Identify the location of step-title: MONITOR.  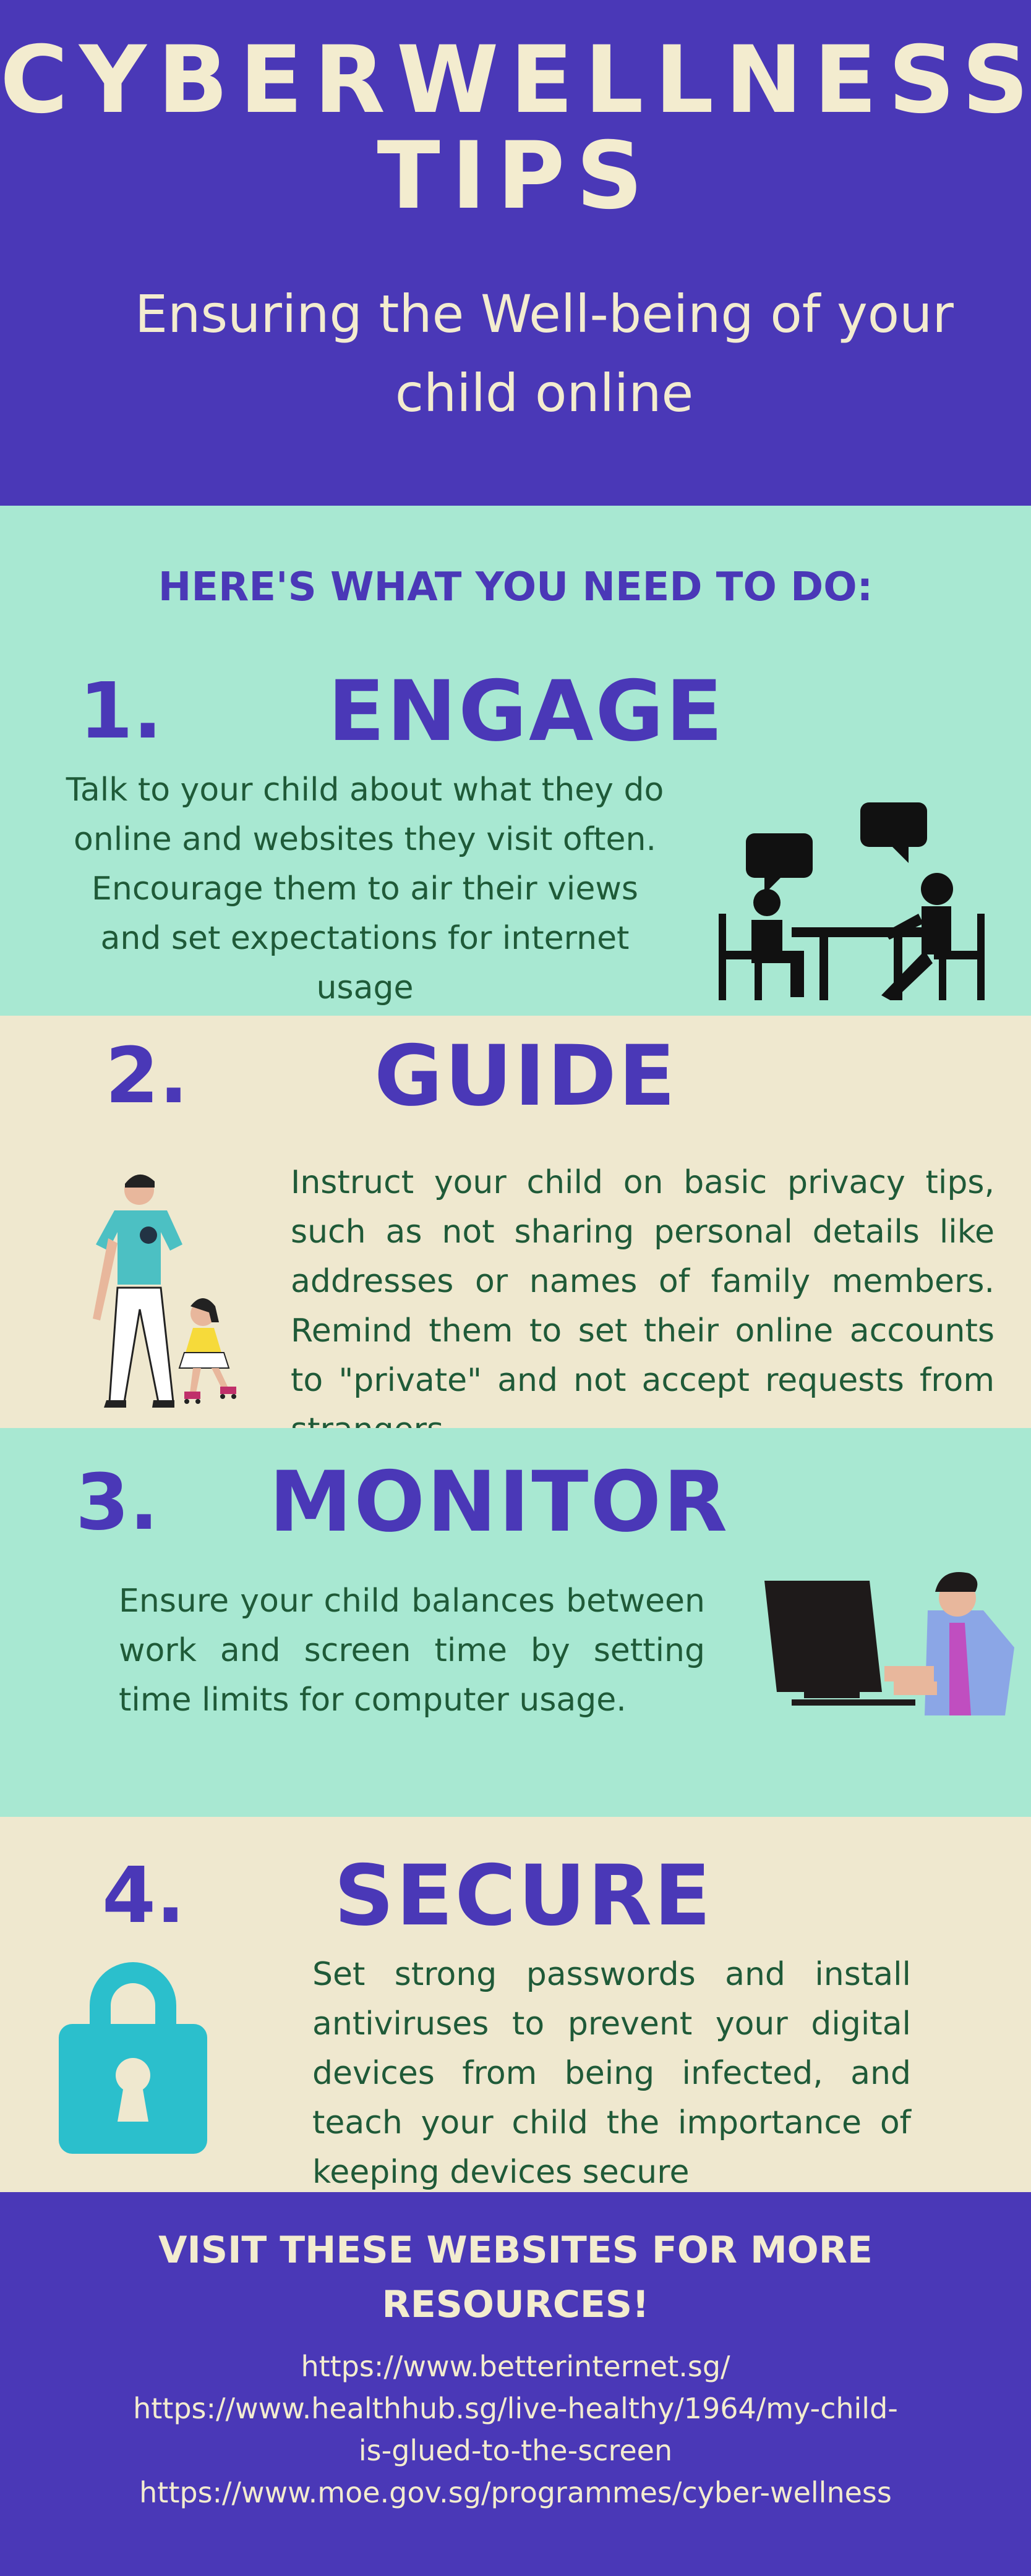
(500, 1501).